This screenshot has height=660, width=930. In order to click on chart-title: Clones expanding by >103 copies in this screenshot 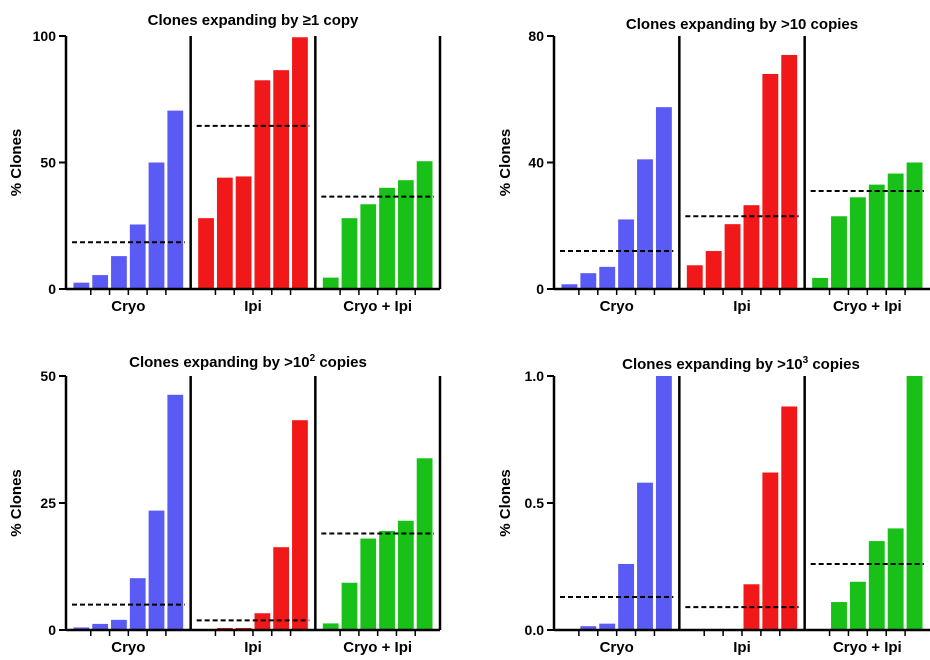, I will do `click(741, 364)`.